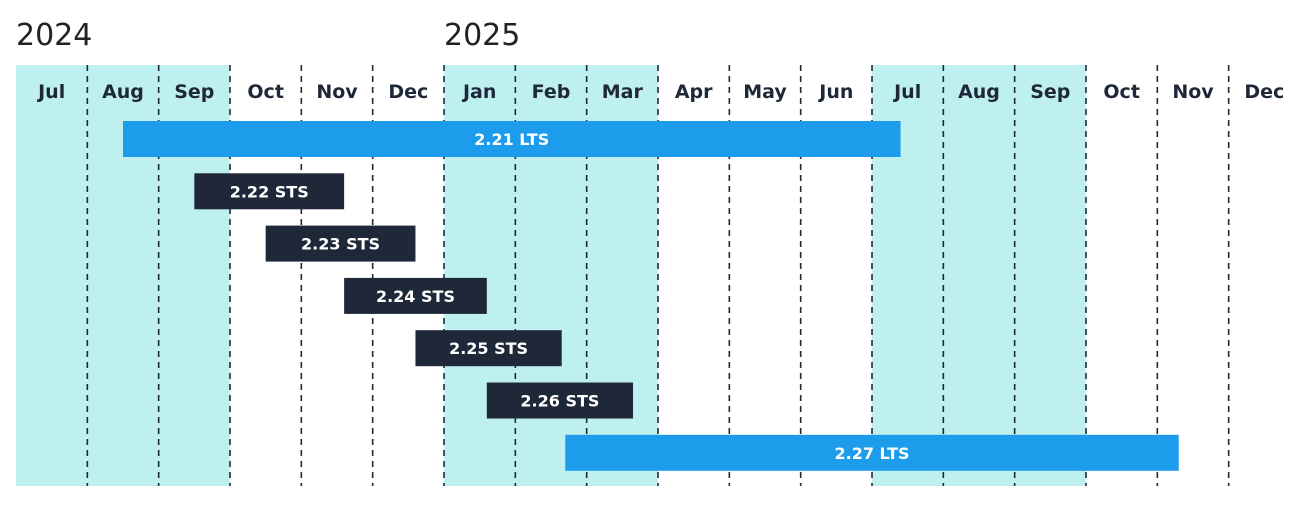 This screenshot has width=1314, height=519. Describe the element at coordinates (765, 92) in the screenshot. I see `month-label: May` at that location.